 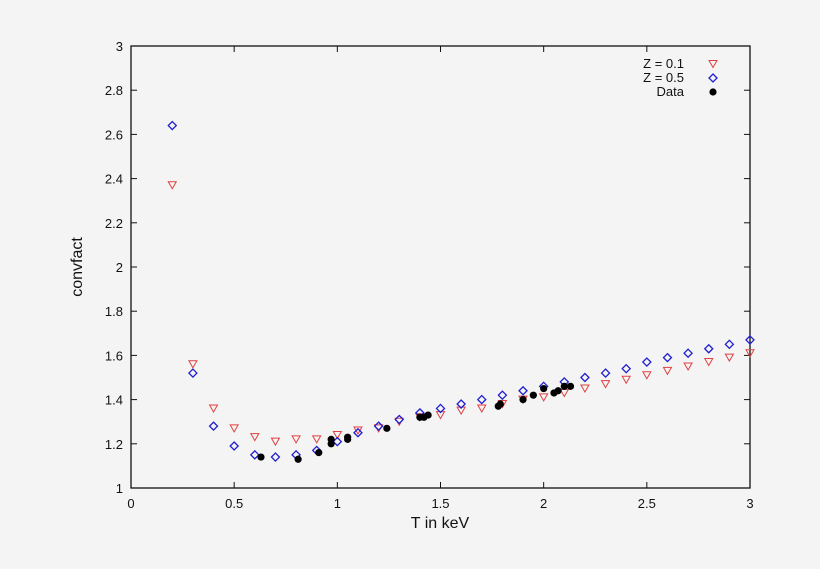 I want to click on x-tick-label: 1, so click(x=337, y=503).